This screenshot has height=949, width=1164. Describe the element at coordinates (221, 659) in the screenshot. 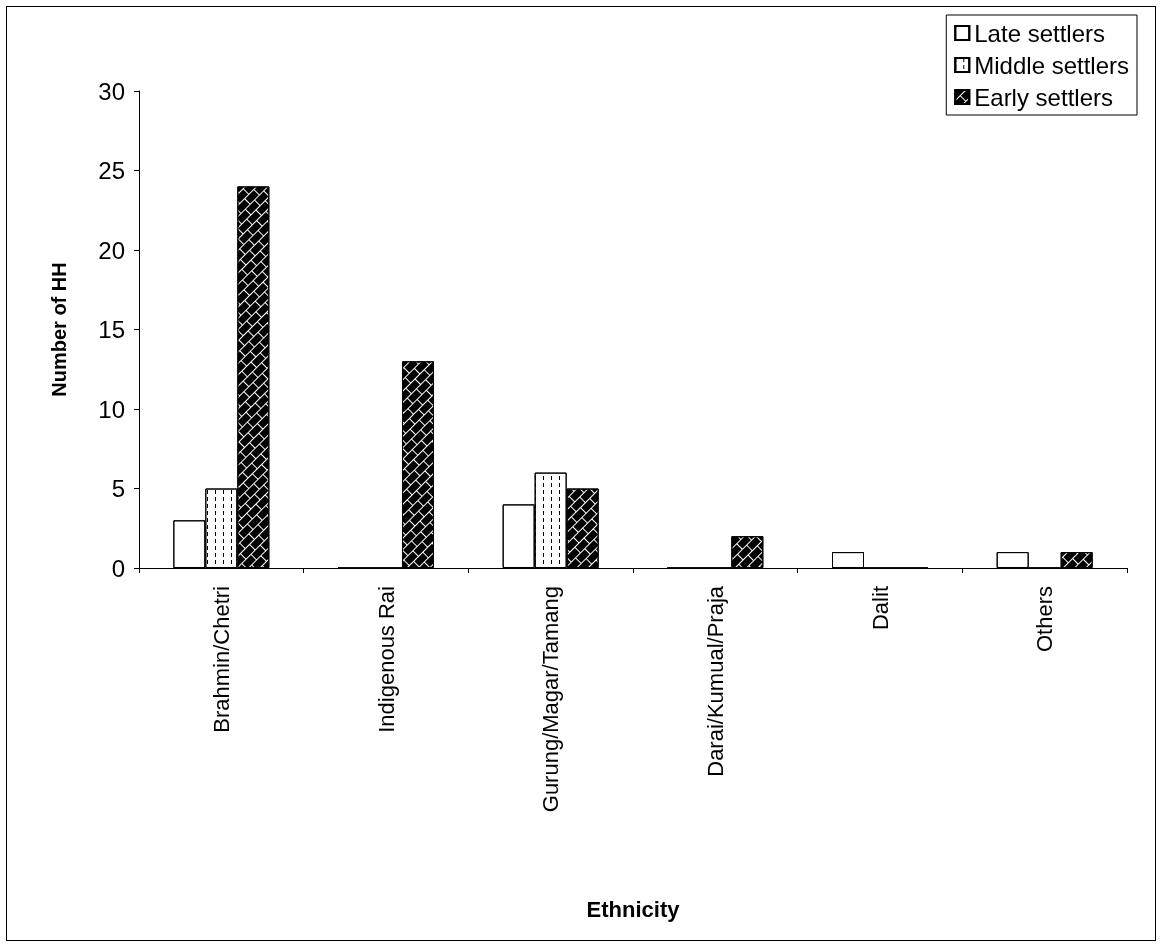

I see `x-tick-label: Brahmin/Chetri` at that location.